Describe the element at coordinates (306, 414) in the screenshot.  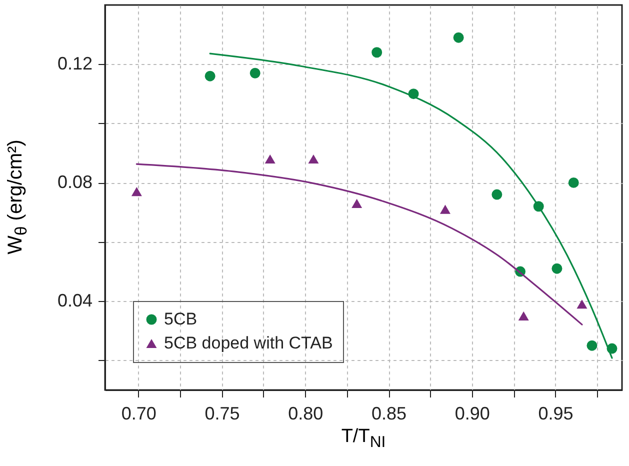
I see `x-tick-label: 0.80` at that location.